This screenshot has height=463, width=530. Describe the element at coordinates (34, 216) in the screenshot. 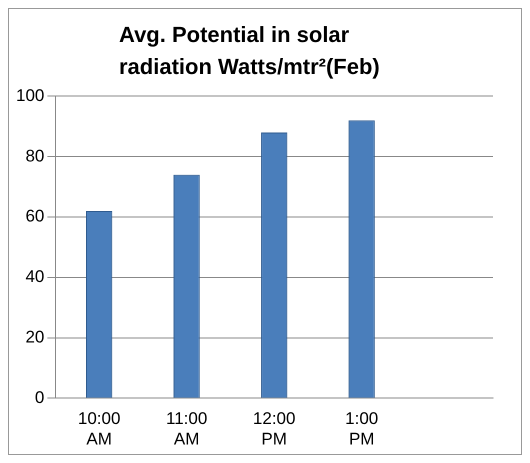

I see `y-tick-label: 60` at that location.